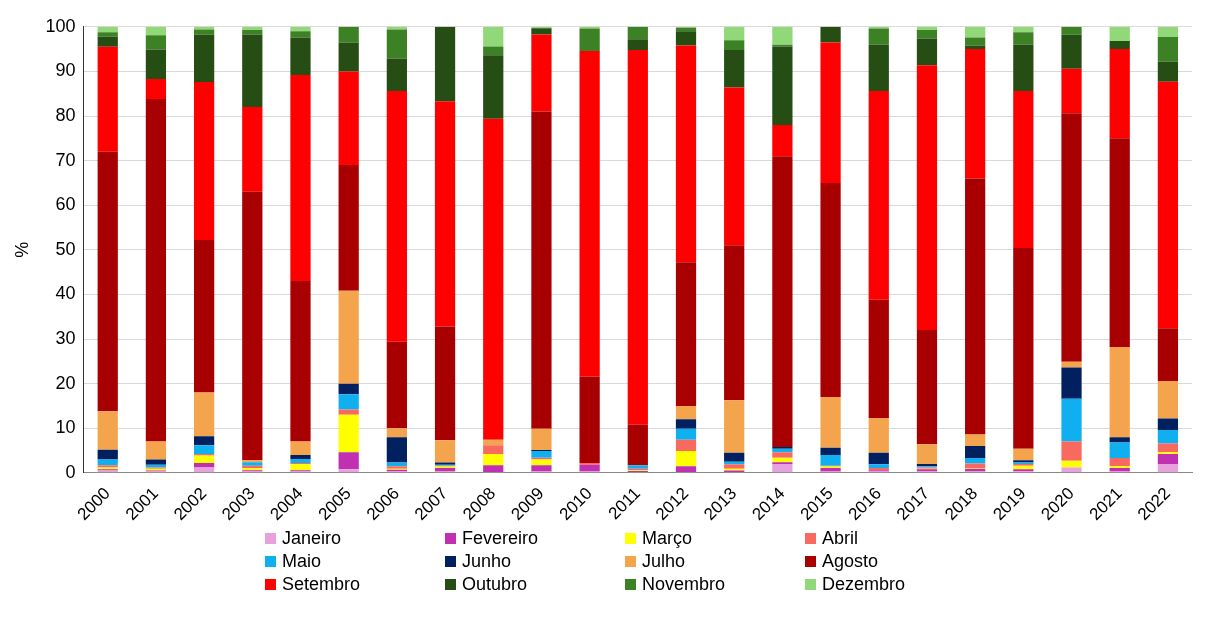  I want to click on legend-label: Dezembro, so click(864, 584).